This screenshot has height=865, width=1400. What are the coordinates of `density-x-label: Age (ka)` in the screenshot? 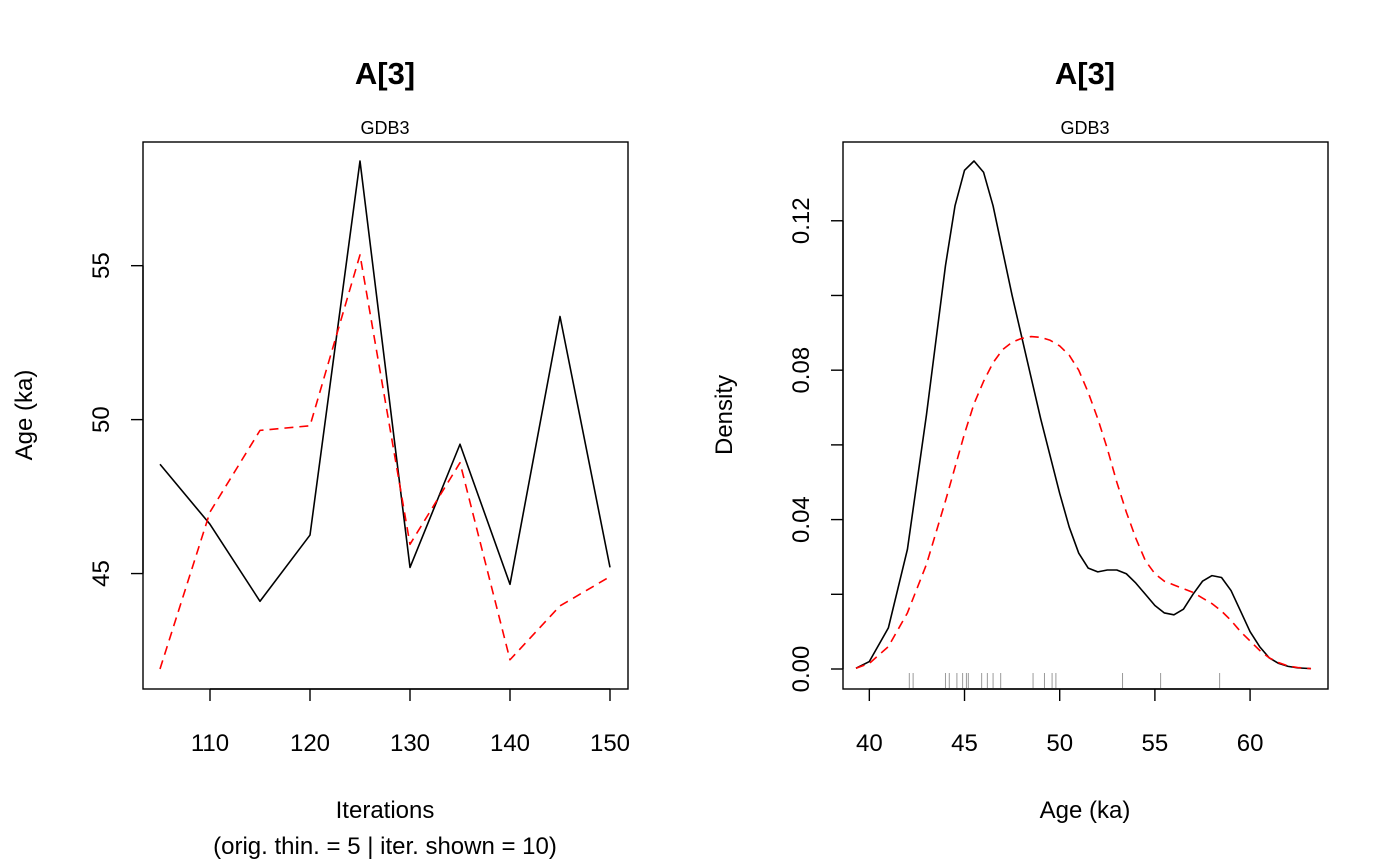 It's located at (1085, 810).